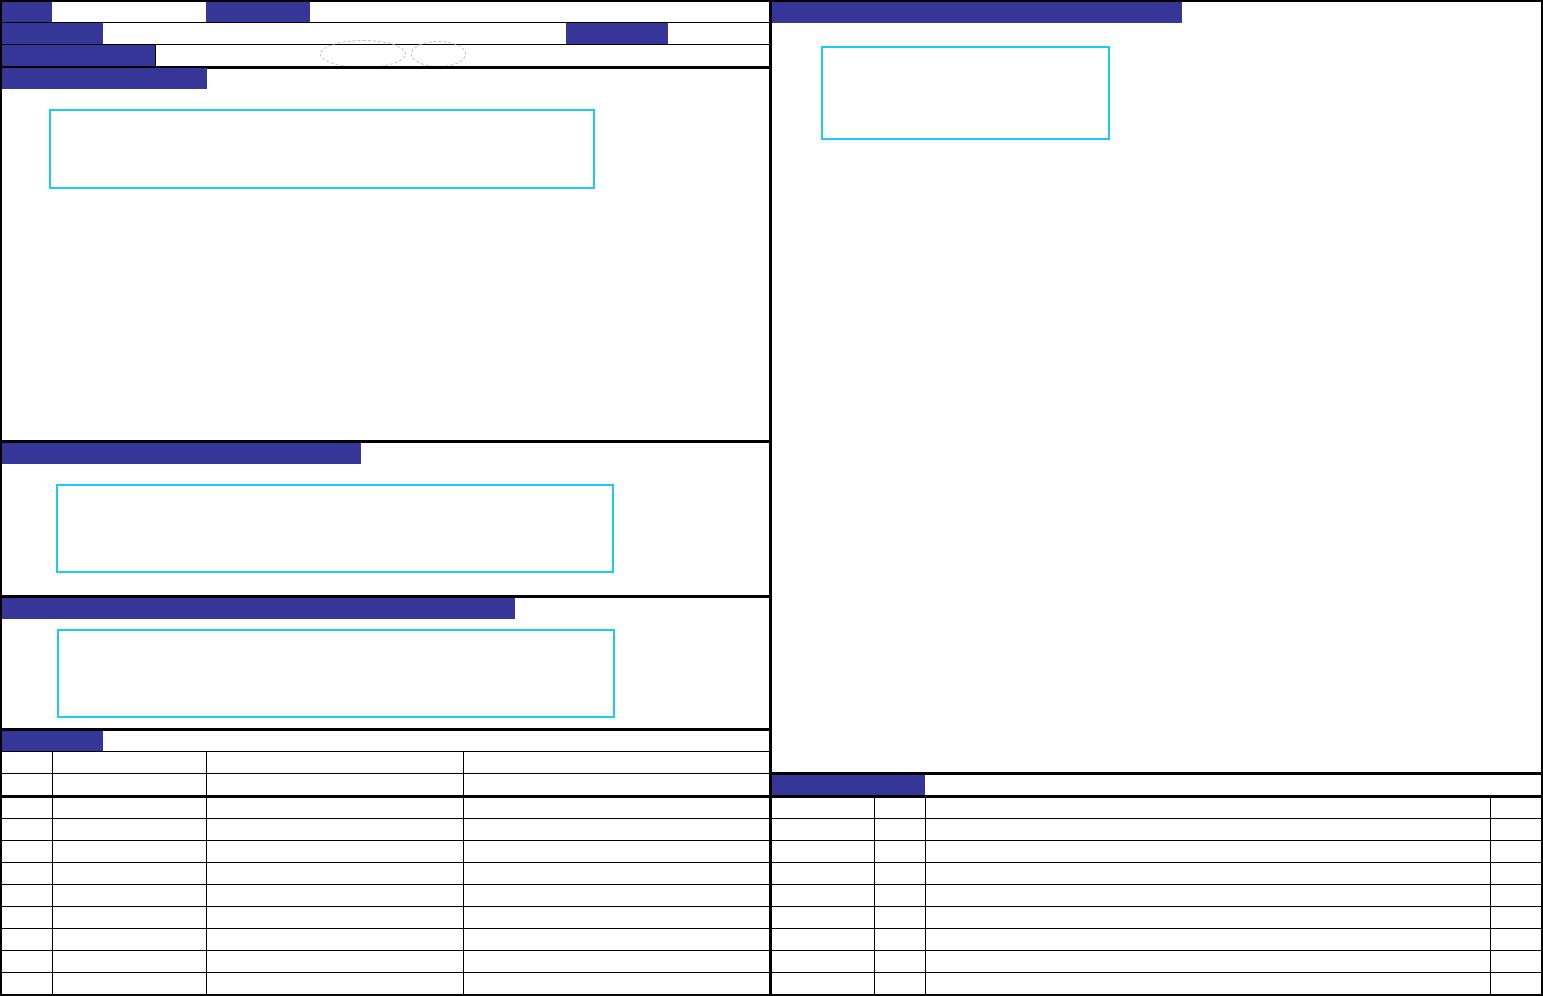 This screenshot has height=996, width=1543. I want to click on table-column-line, so click(206, 872).